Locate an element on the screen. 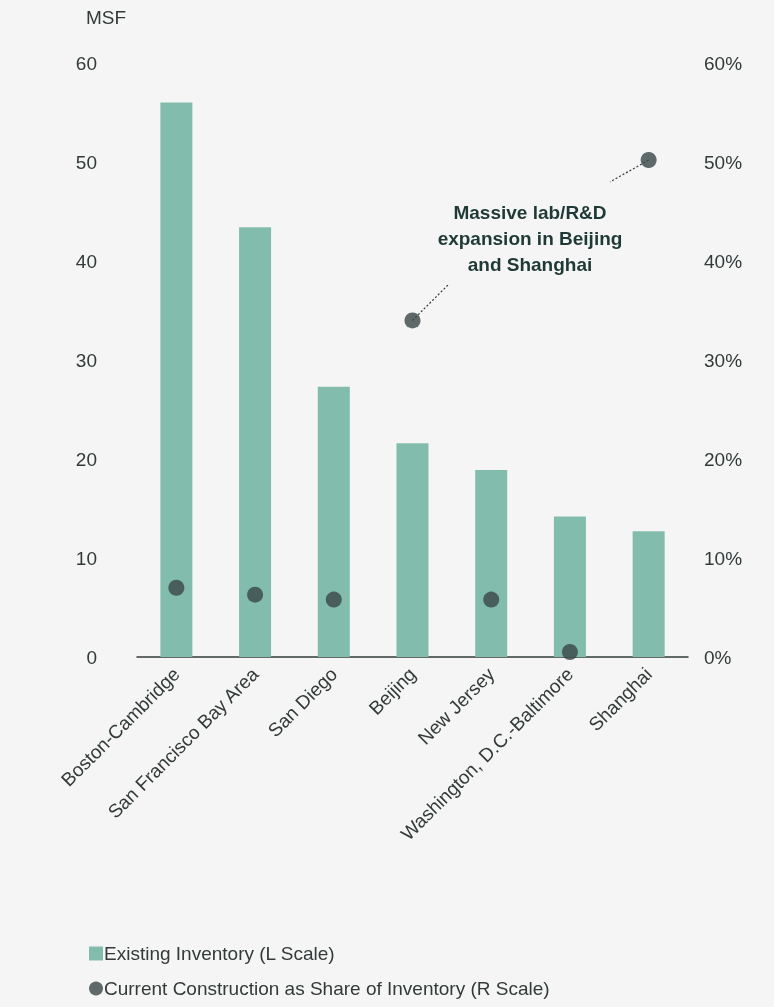  y-tick-label: 30 is located at coordinates (86, 360).